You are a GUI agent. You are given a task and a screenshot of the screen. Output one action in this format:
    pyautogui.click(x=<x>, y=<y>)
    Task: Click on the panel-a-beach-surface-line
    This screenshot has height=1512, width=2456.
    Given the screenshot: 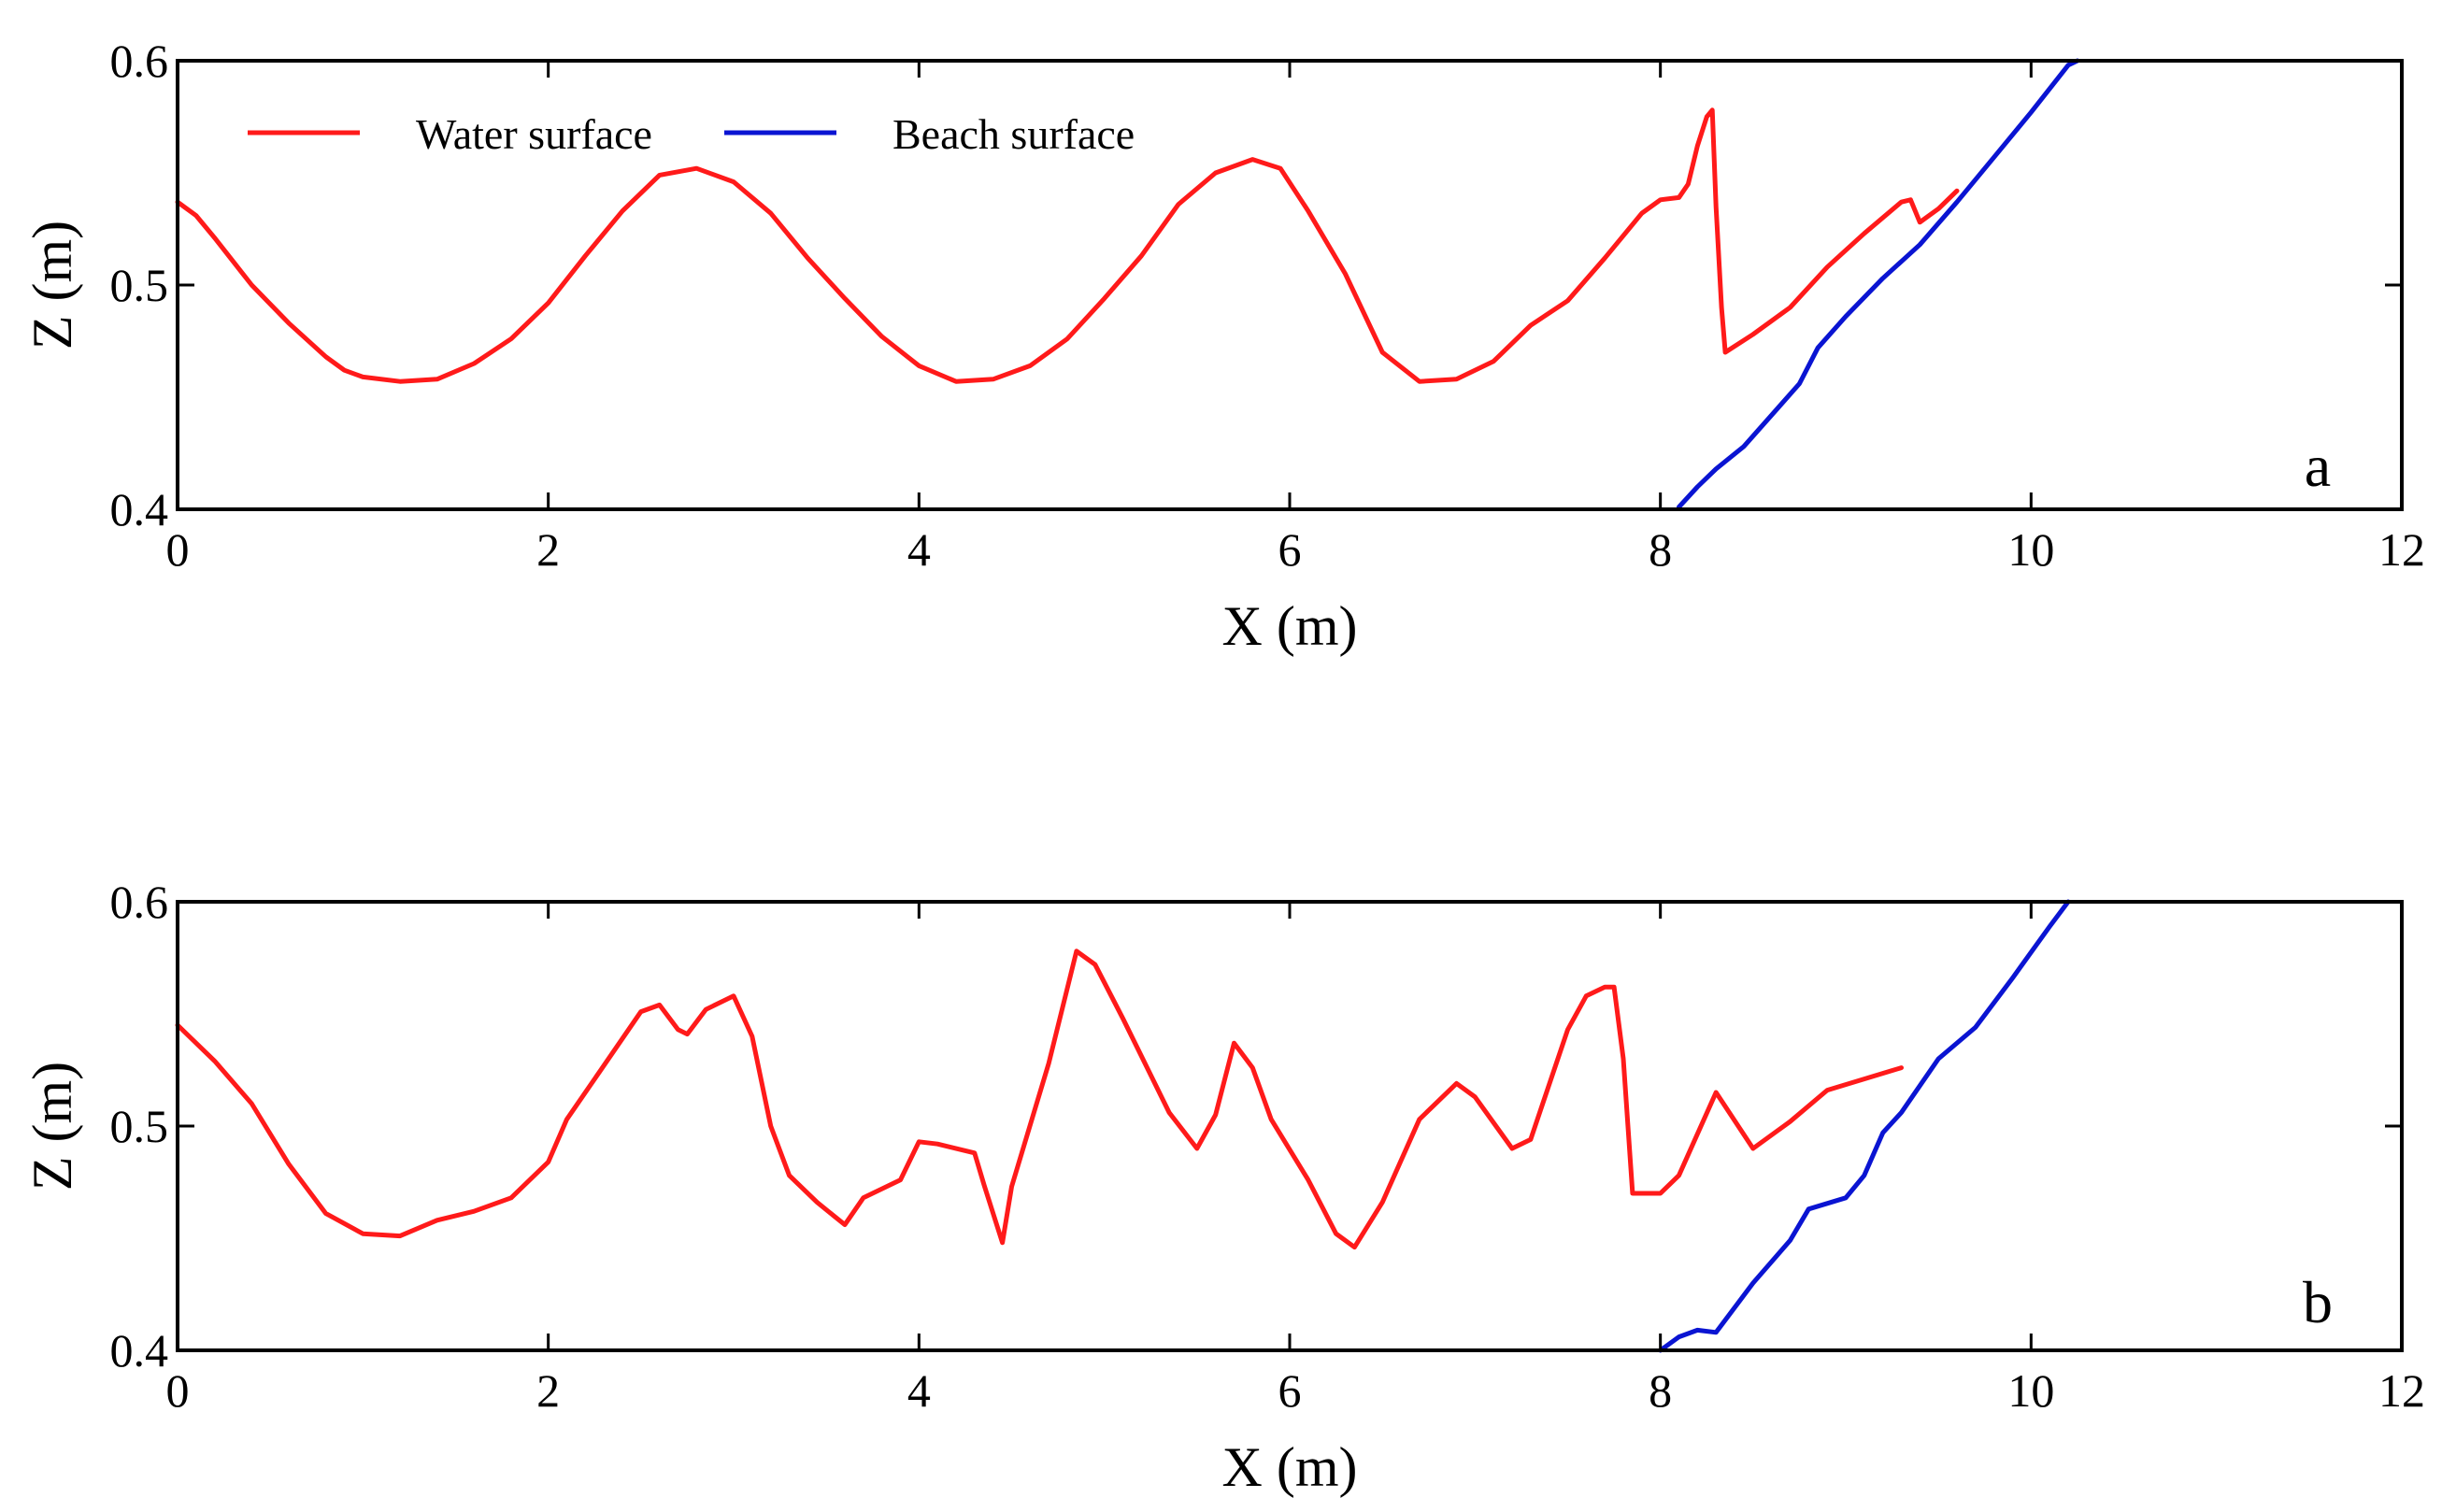 What is the action you would take?
    pyautogui.click(x=1878, y=284)
    